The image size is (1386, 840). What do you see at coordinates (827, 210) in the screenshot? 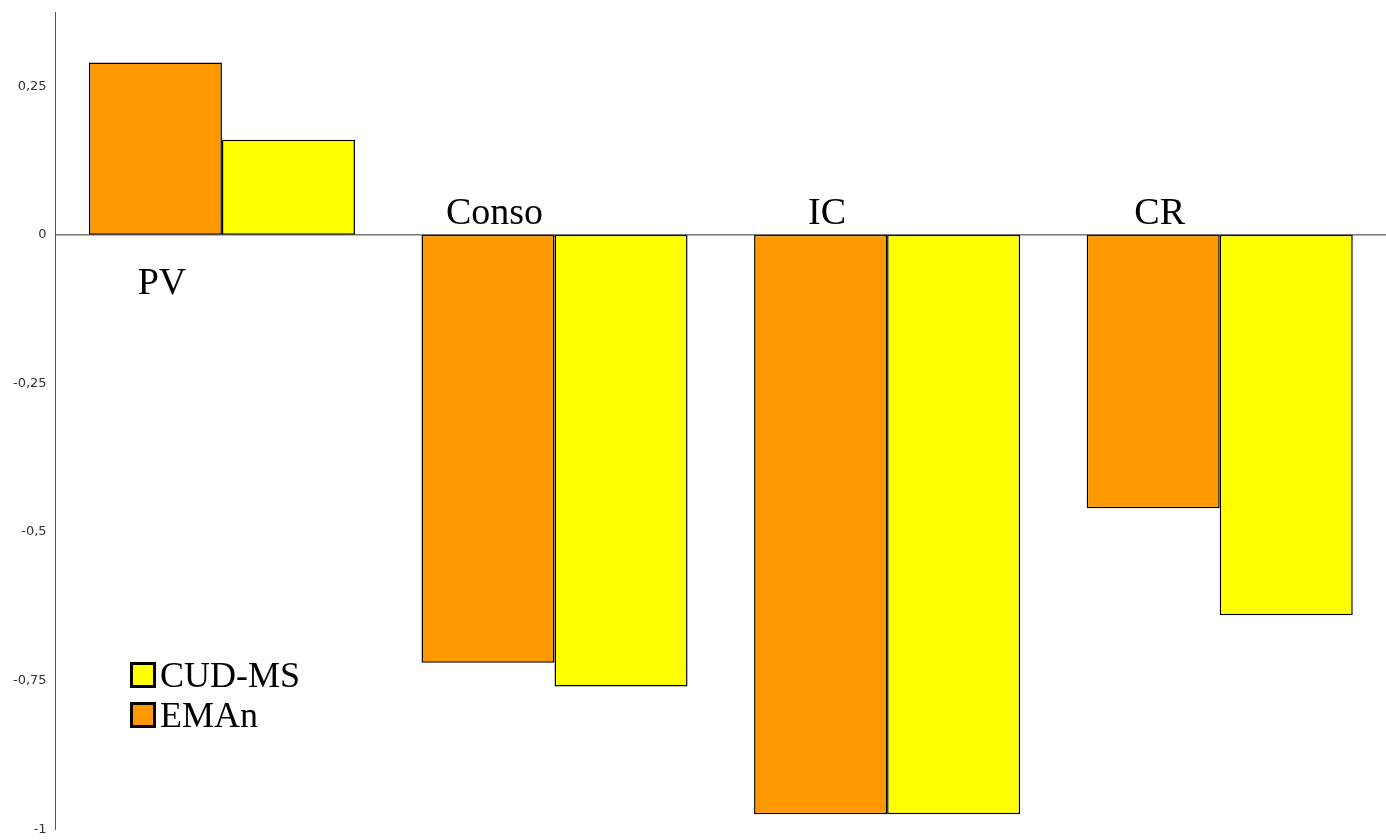
I see `x-tick-label: IC` at bounding box center [827, 210].